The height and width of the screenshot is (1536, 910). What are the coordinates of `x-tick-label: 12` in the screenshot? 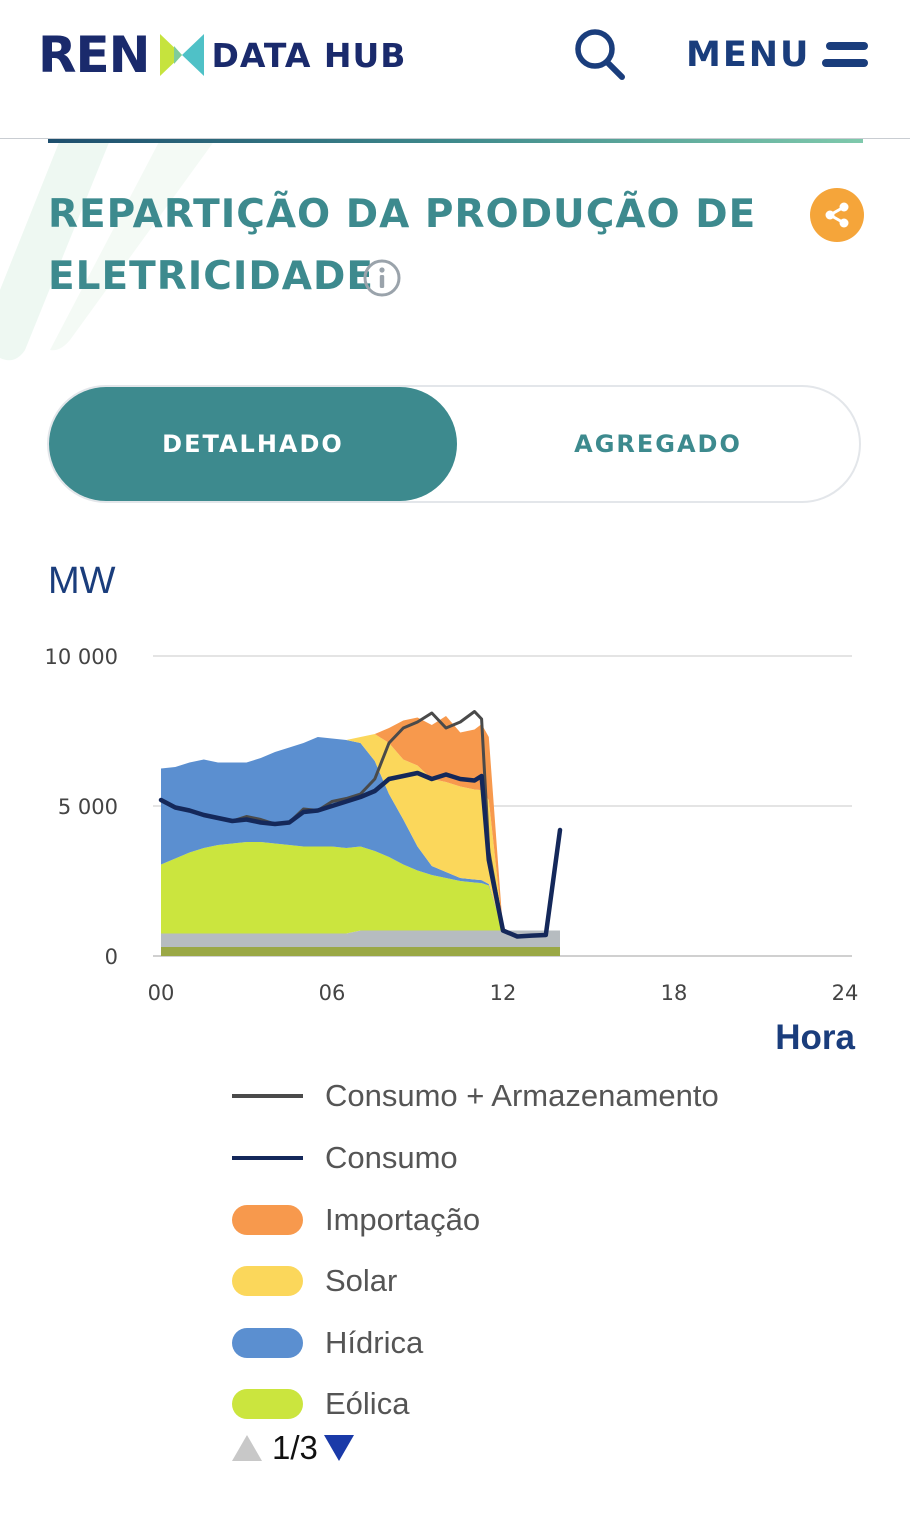 It's located at (503, 993).